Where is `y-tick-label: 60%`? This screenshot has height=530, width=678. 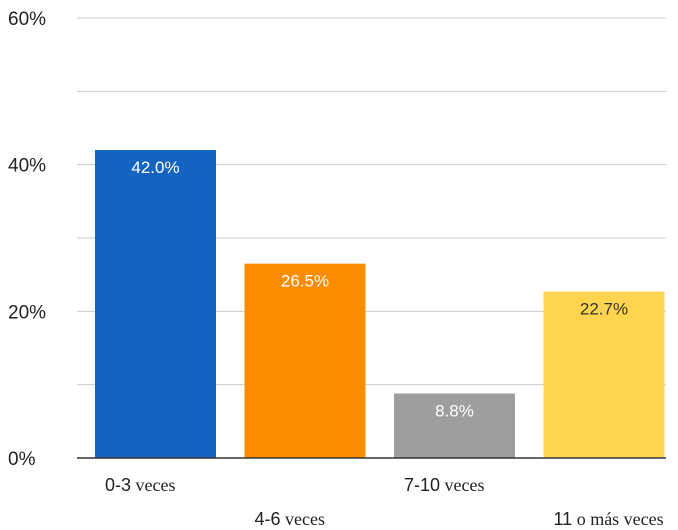 y-tick-label: 60% is located at coordinates (27, 19).